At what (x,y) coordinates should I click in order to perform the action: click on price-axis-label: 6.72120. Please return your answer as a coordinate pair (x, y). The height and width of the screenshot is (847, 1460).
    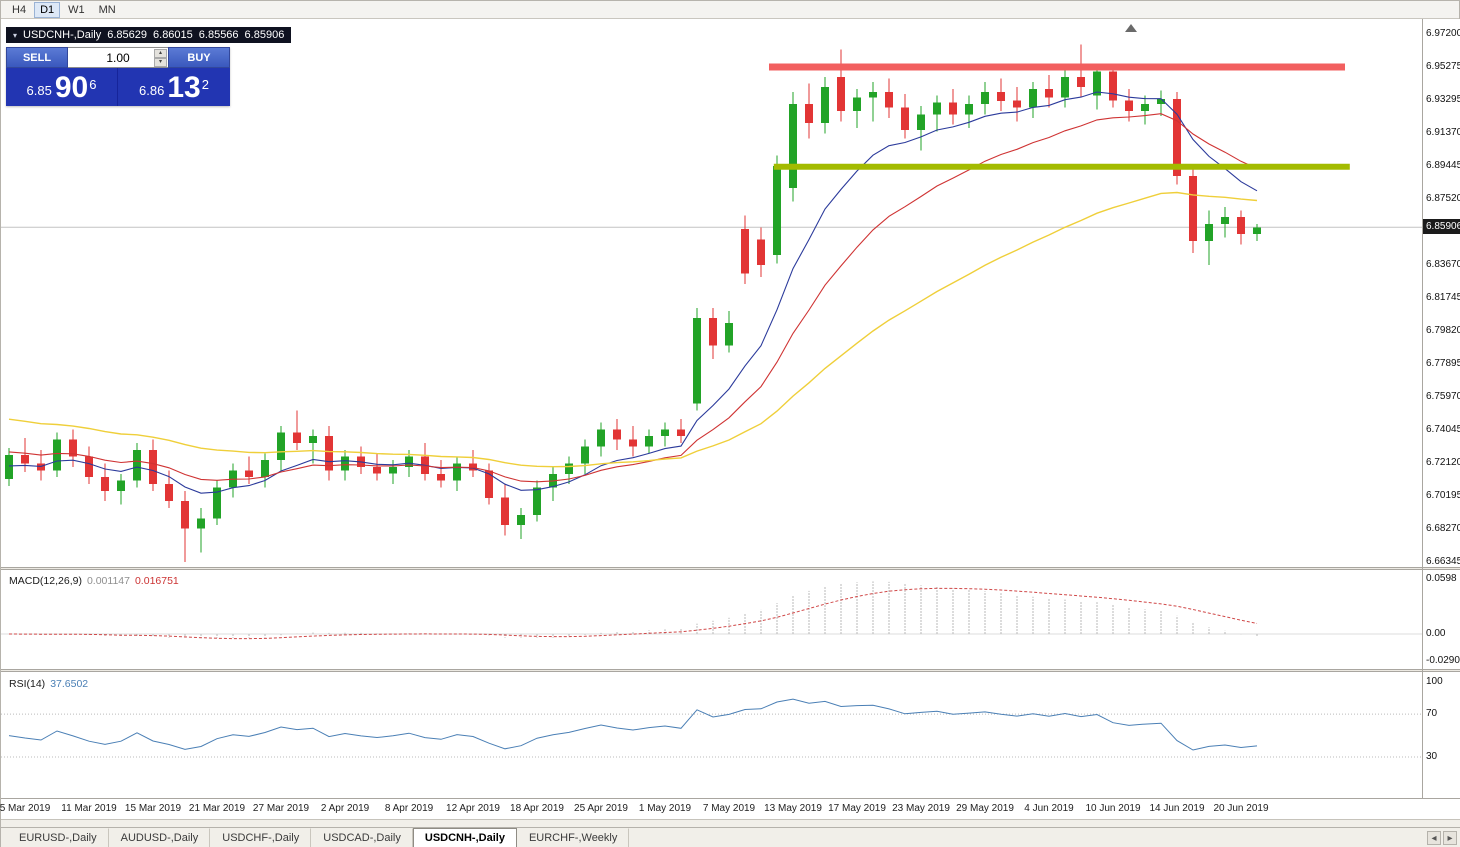
    Looking at the image, I should click on (1443, 462).